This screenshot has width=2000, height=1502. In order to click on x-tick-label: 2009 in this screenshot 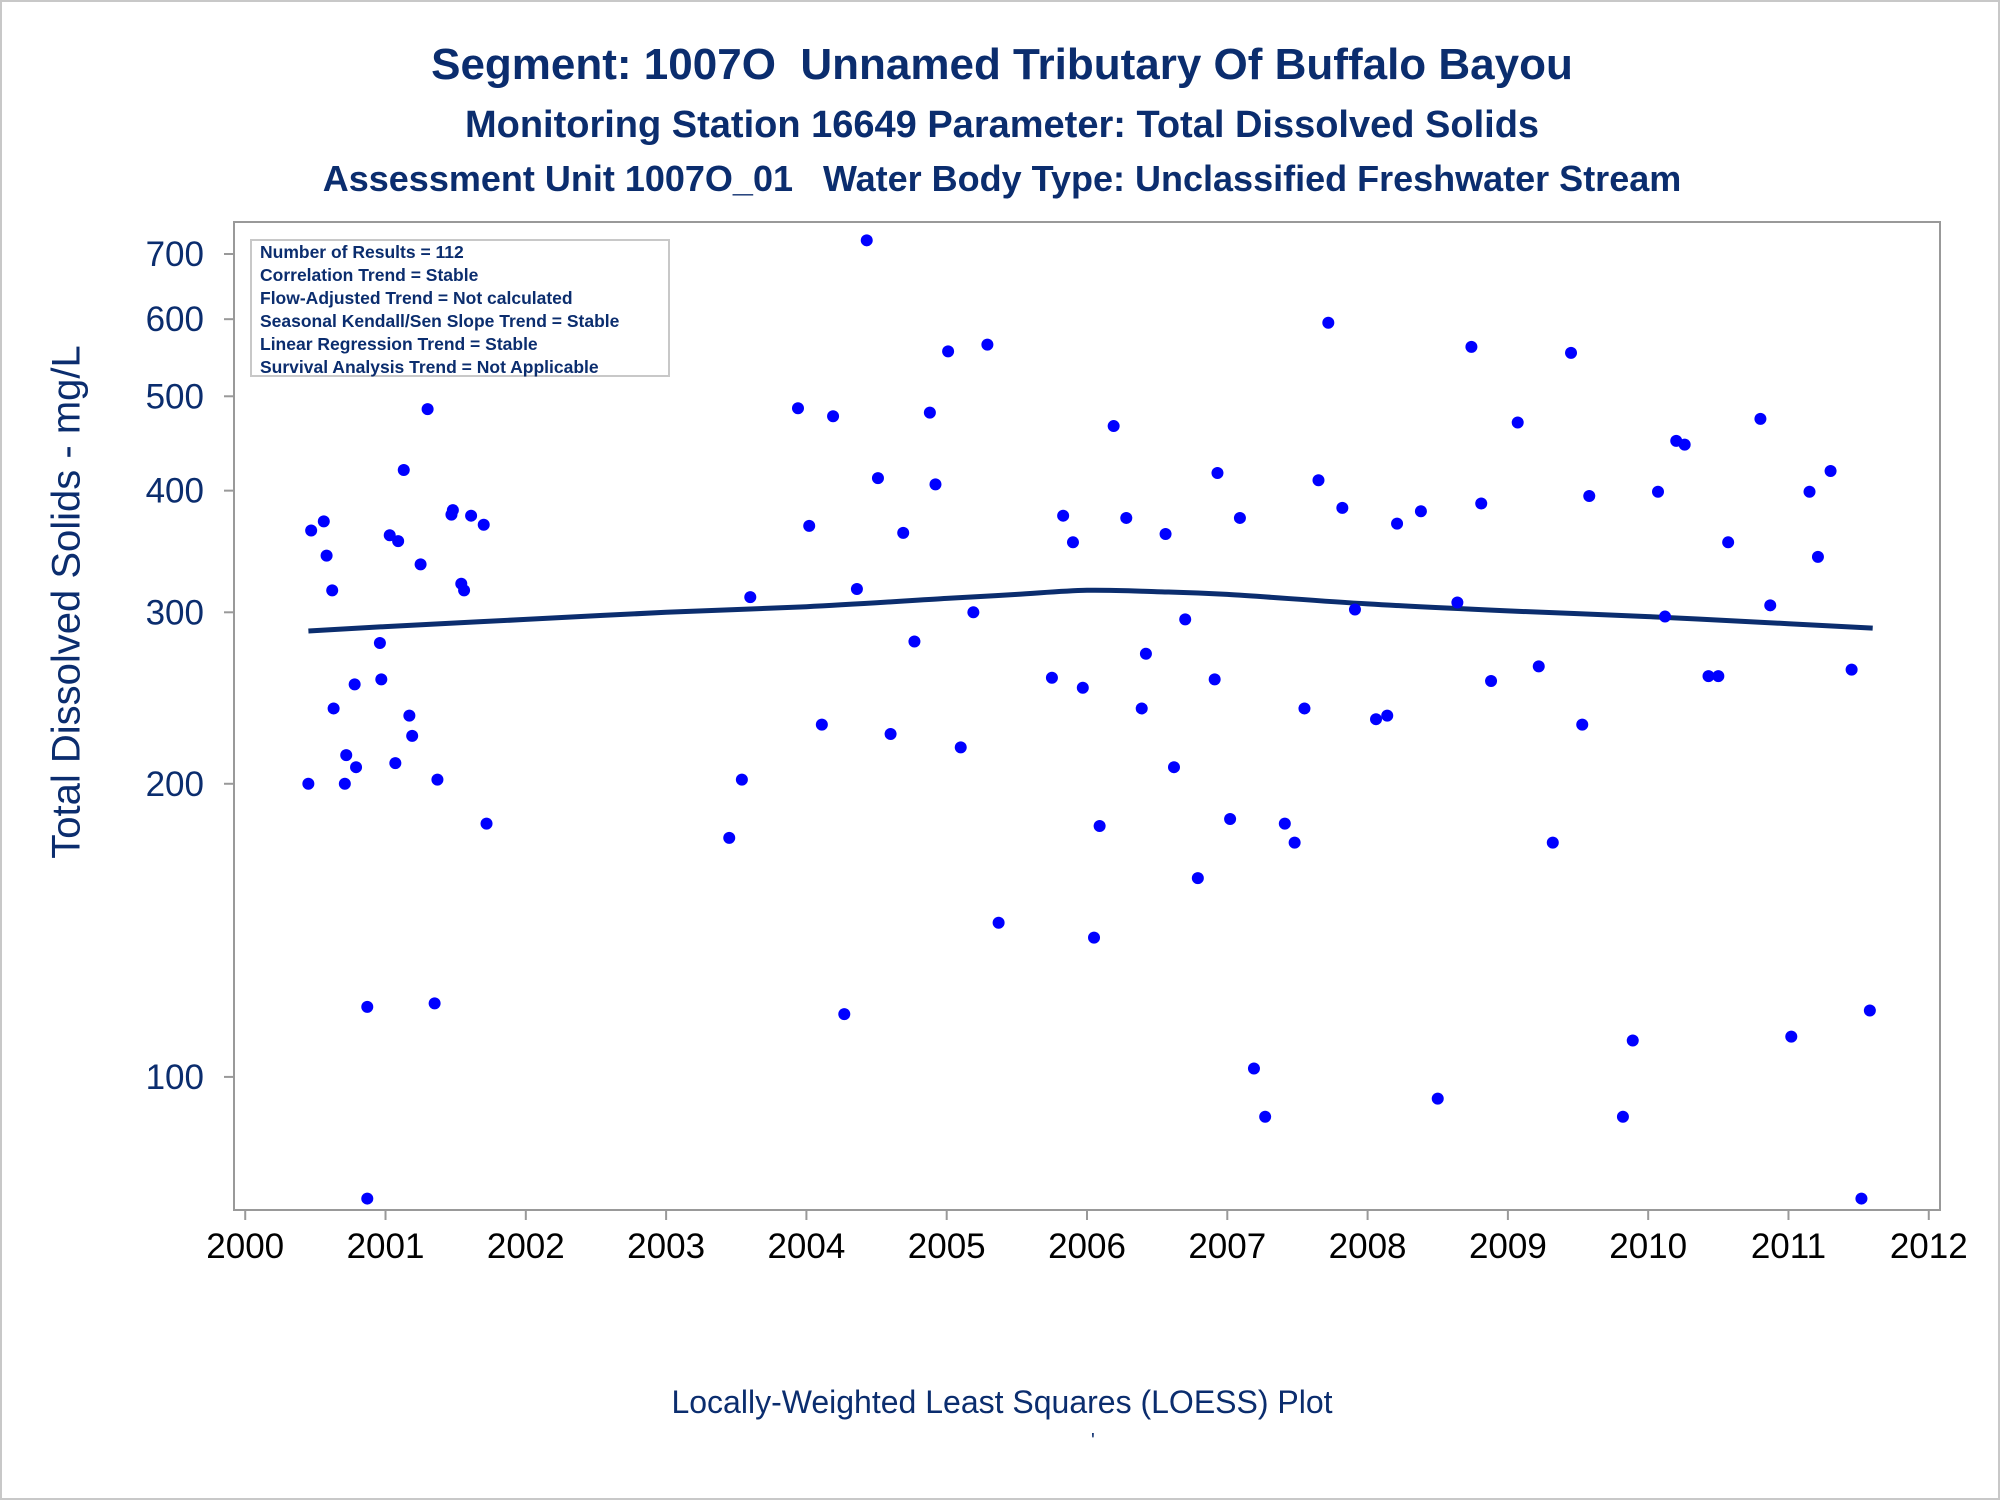, I will do `click(1508, 1246)`.